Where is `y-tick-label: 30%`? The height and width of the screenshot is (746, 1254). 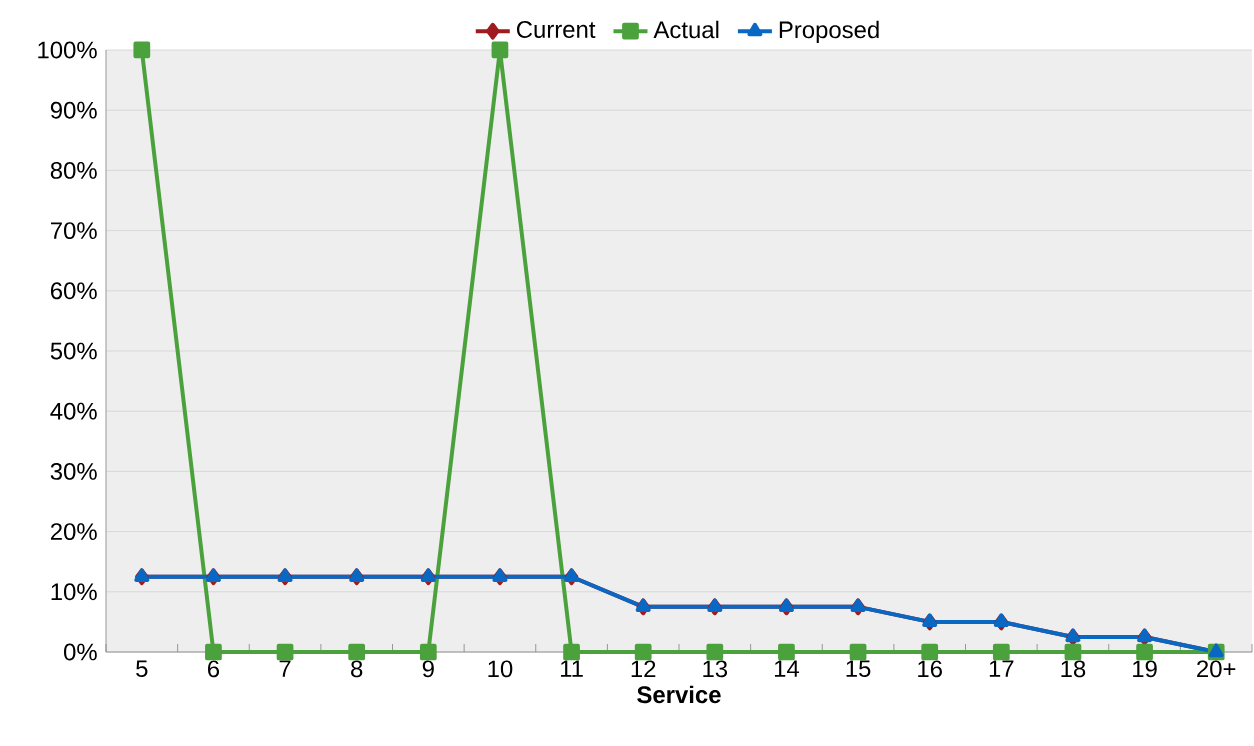 y-tick-label: 30% is located at coordinates (73, 471).